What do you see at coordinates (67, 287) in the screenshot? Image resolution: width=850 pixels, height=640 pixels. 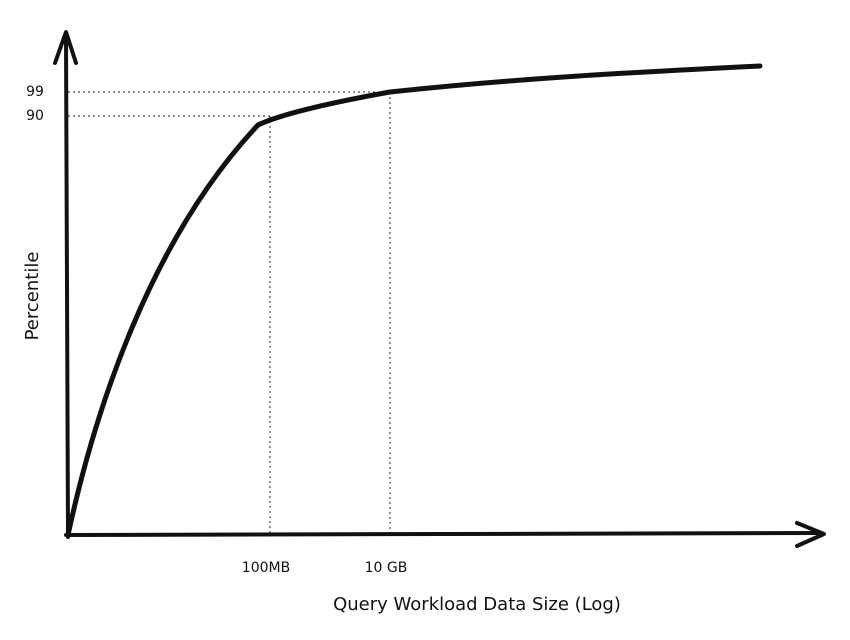 I see `y-axis` at bounding box center [67, 287].